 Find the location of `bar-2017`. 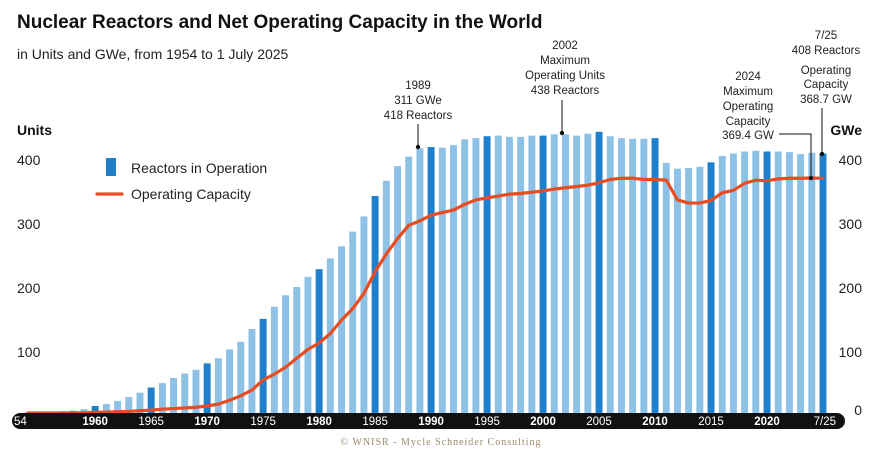

bar-2017 is located at coordinates (733, 283).